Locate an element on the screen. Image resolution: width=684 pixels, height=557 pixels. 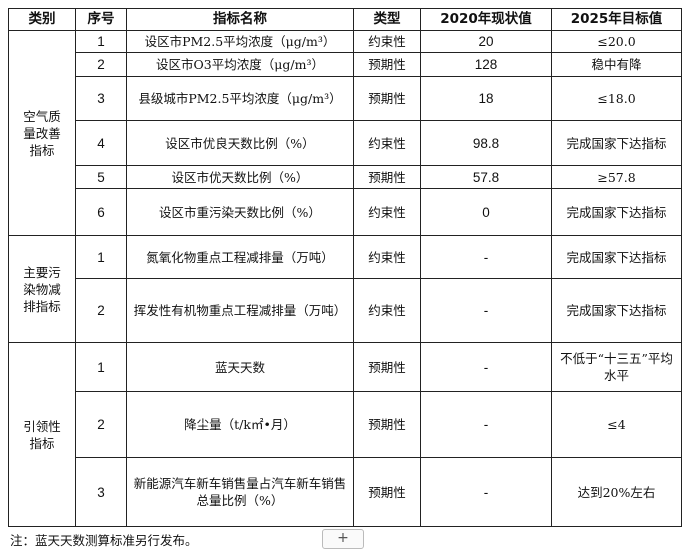
row-number: 5 is located at coordinates (101, 177).